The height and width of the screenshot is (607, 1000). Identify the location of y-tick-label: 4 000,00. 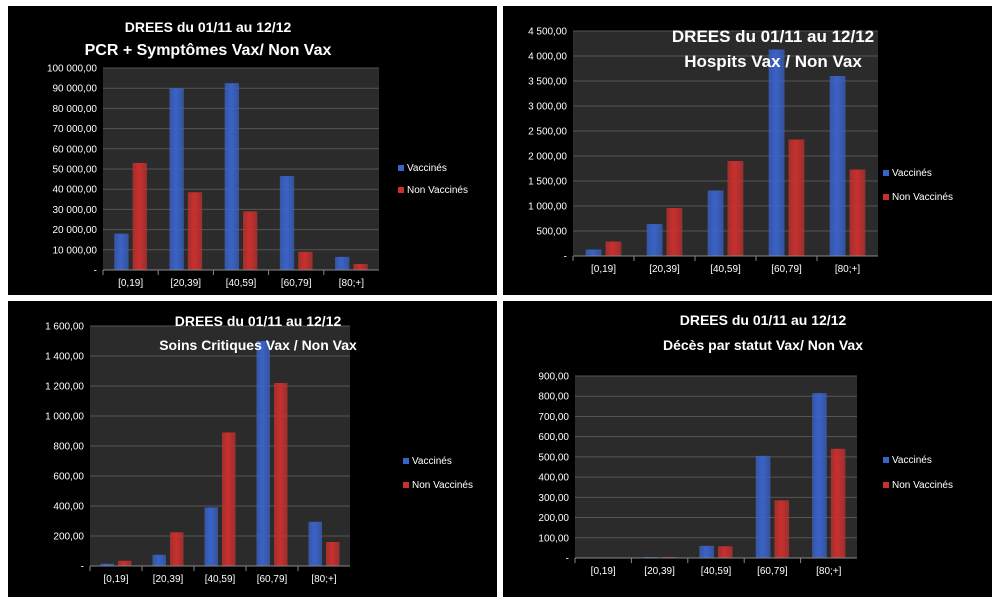
(547, 57).